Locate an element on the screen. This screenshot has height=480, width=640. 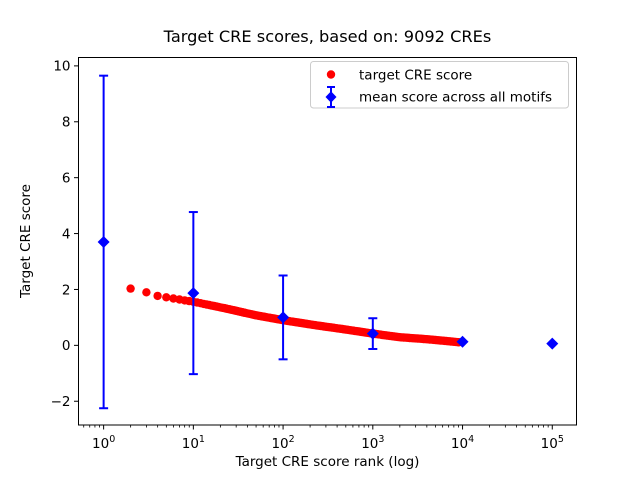
legend-box is located at coordinates (439, 85).